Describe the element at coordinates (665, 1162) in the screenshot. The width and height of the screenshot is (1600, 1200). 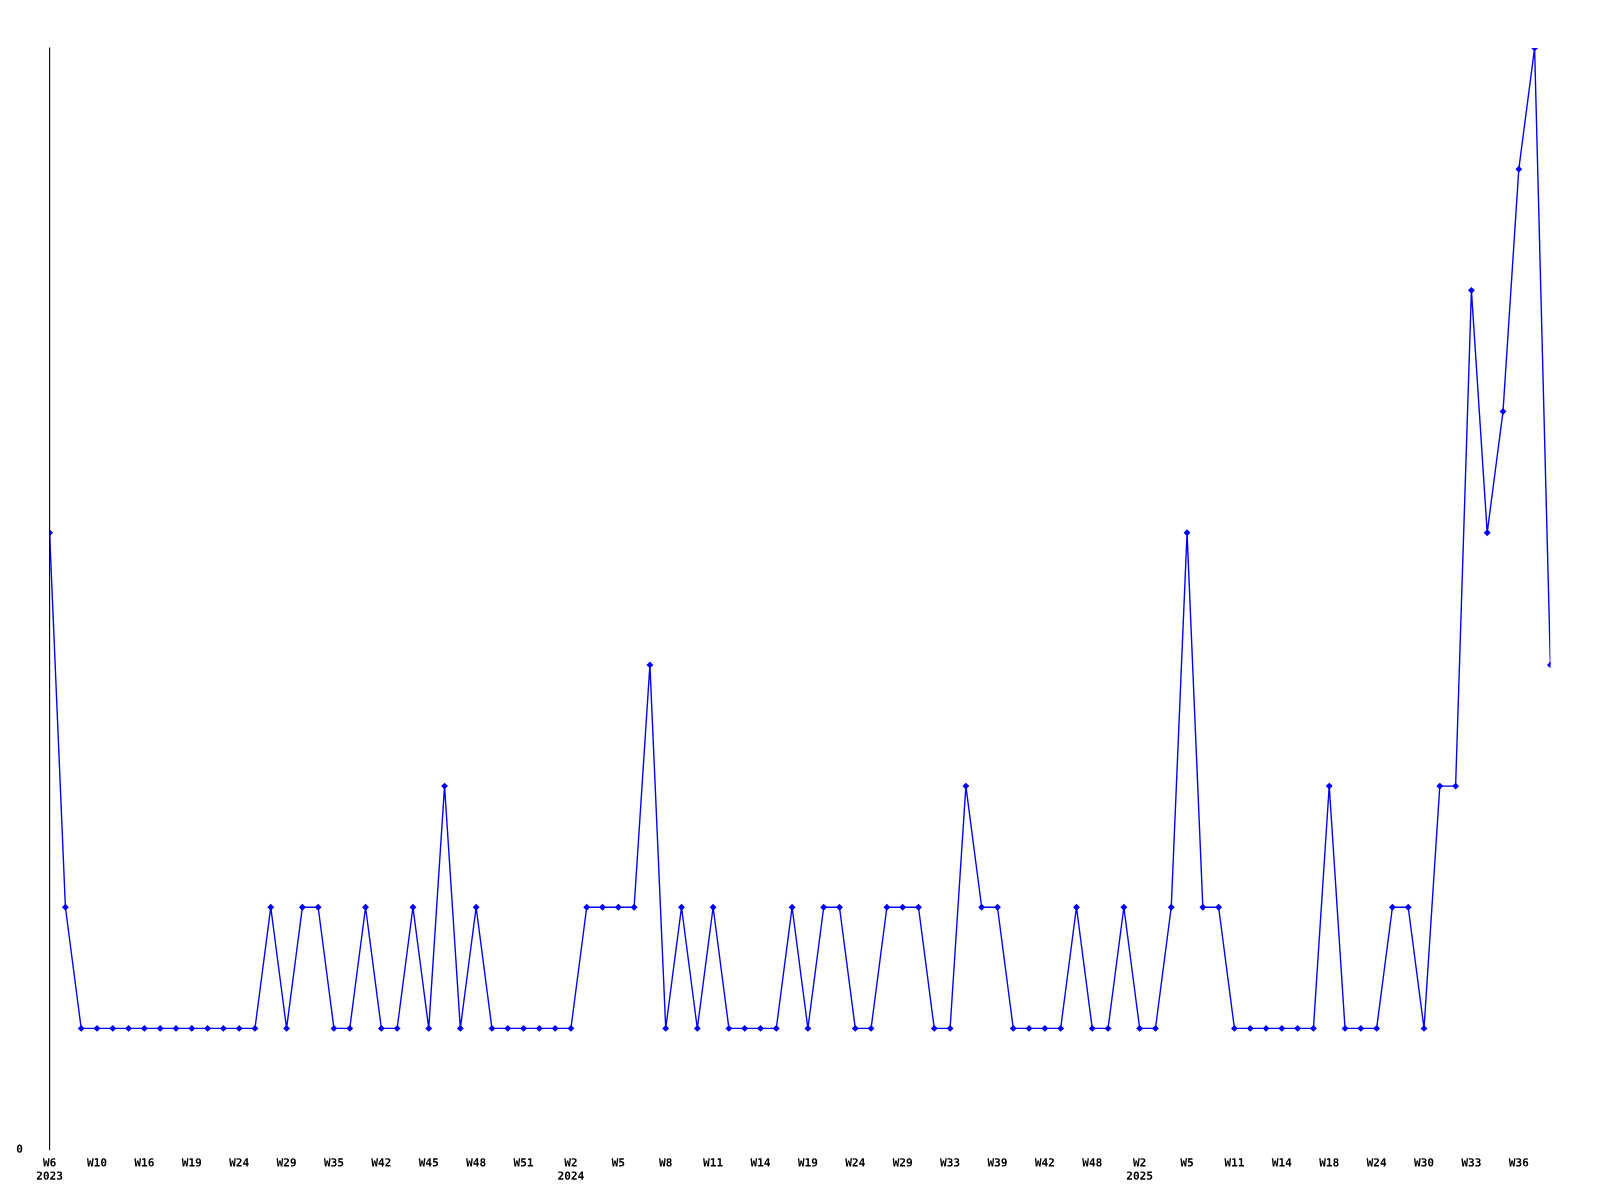
I see `x-tick-label: W8` at that location.